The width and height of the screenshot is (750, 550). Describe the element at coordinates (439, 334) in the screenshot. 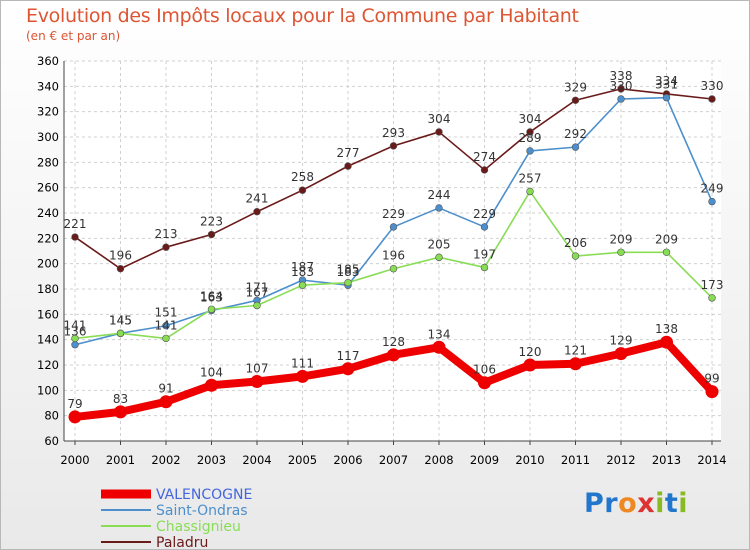

I see `data-label-valencogne: 134` at that location.